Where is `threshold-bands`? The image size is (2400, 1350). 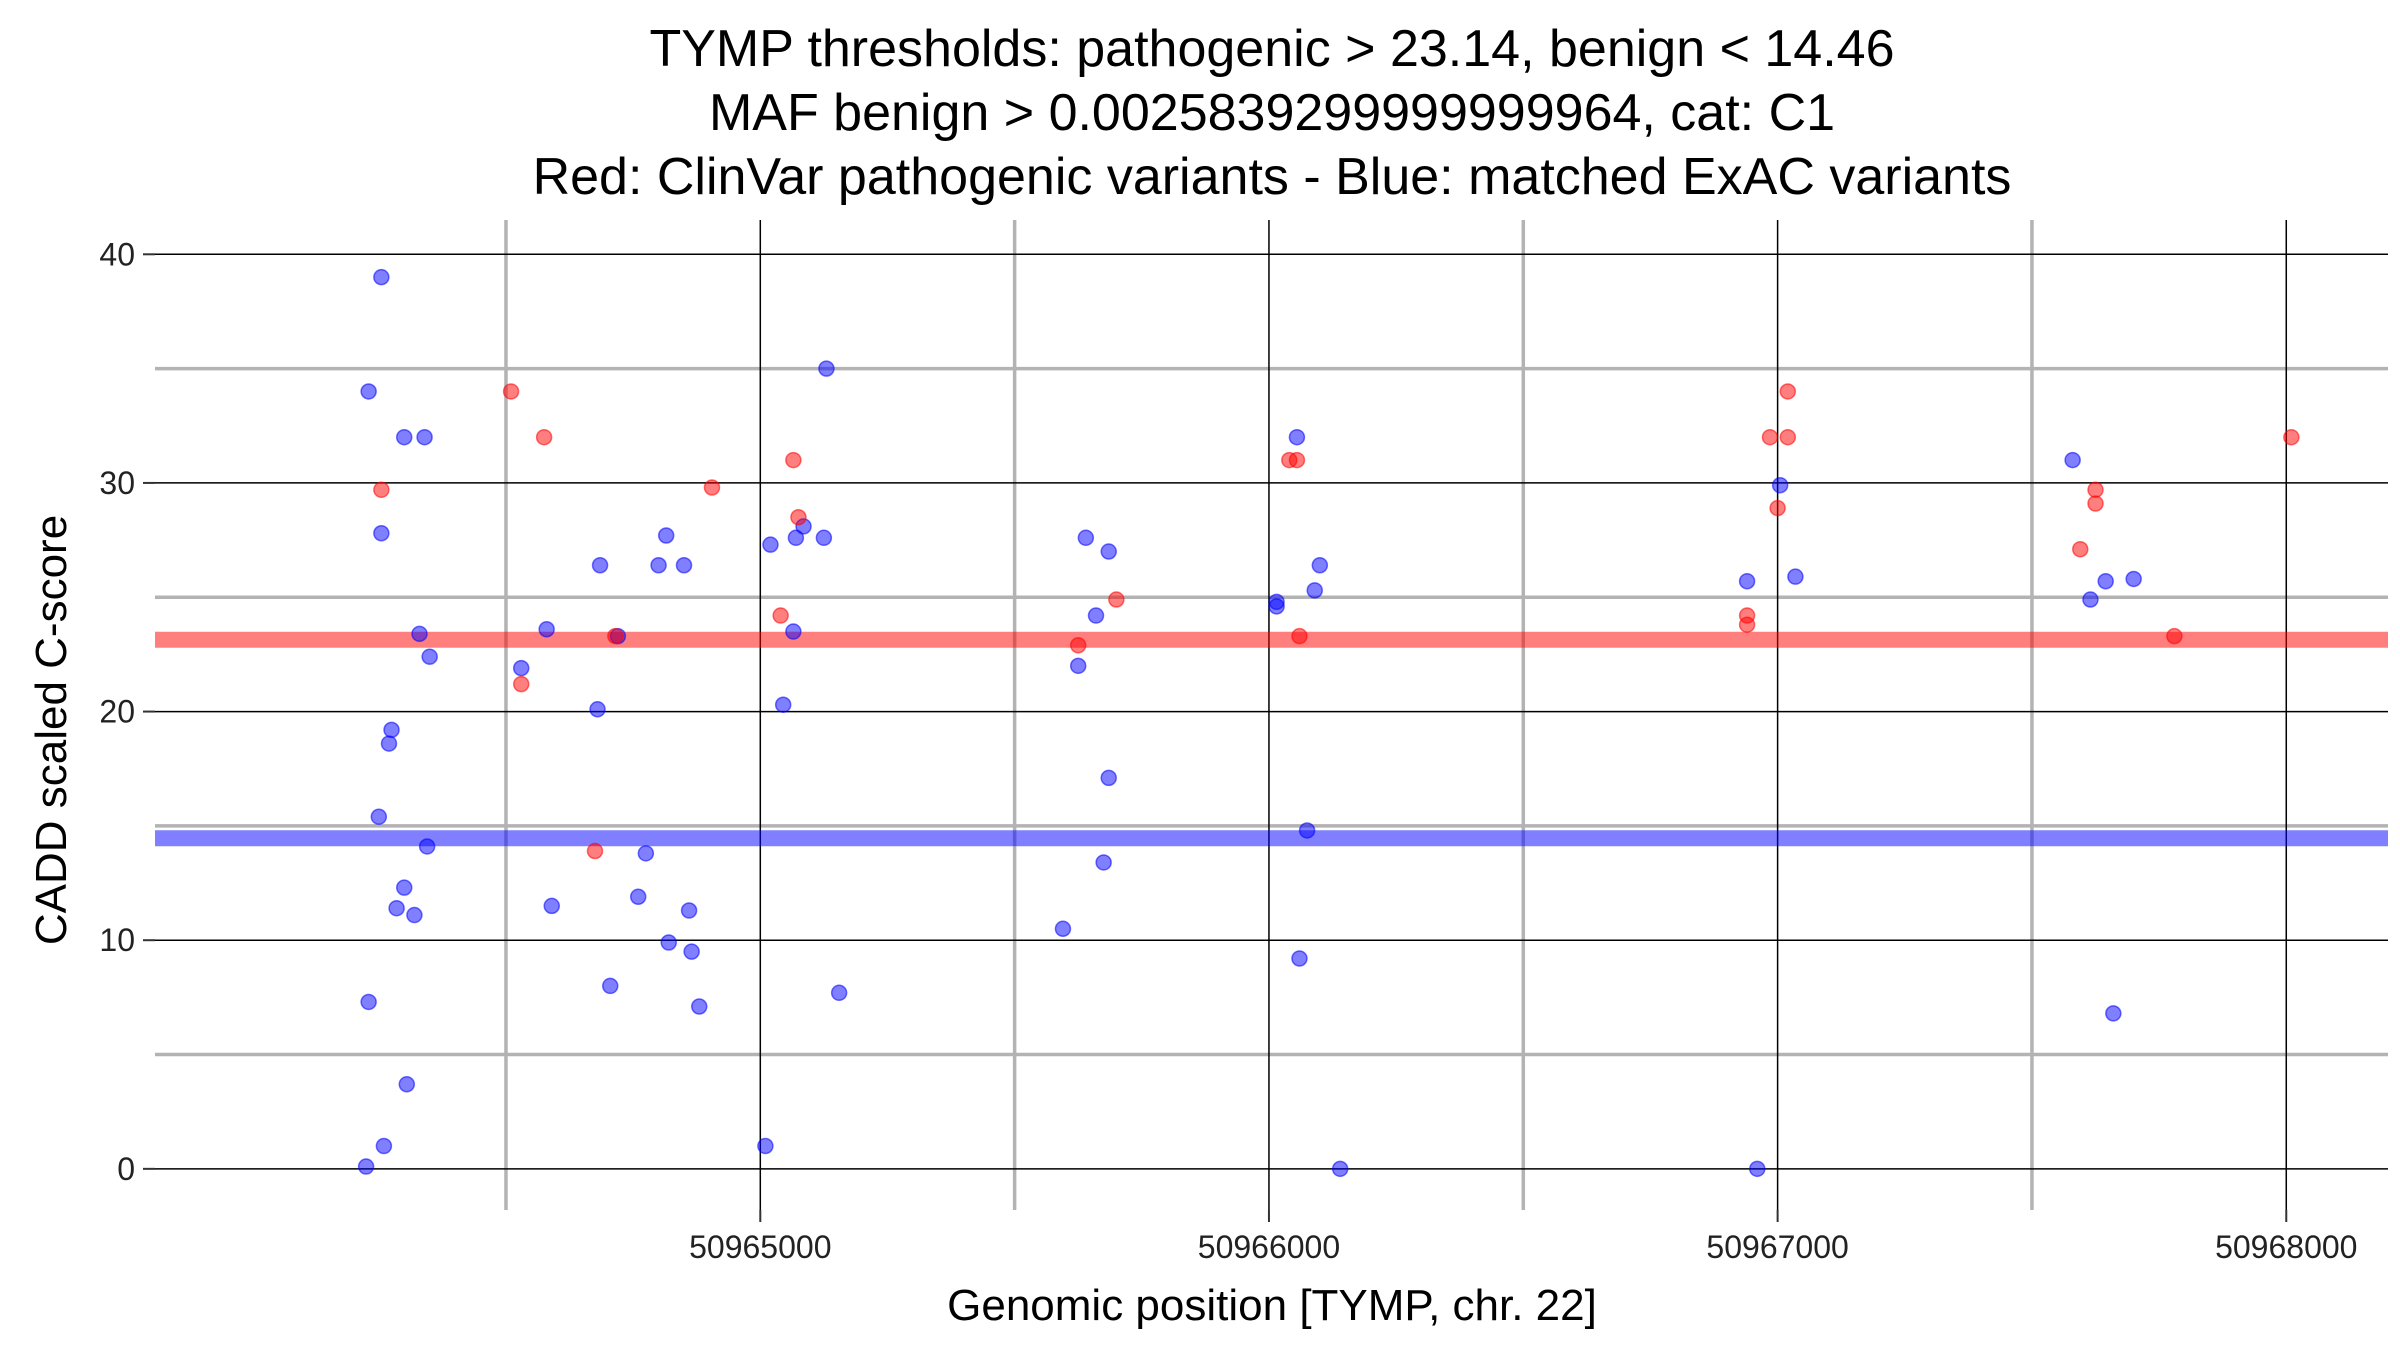 threshold-bands is located at coordinates (1271, 739).